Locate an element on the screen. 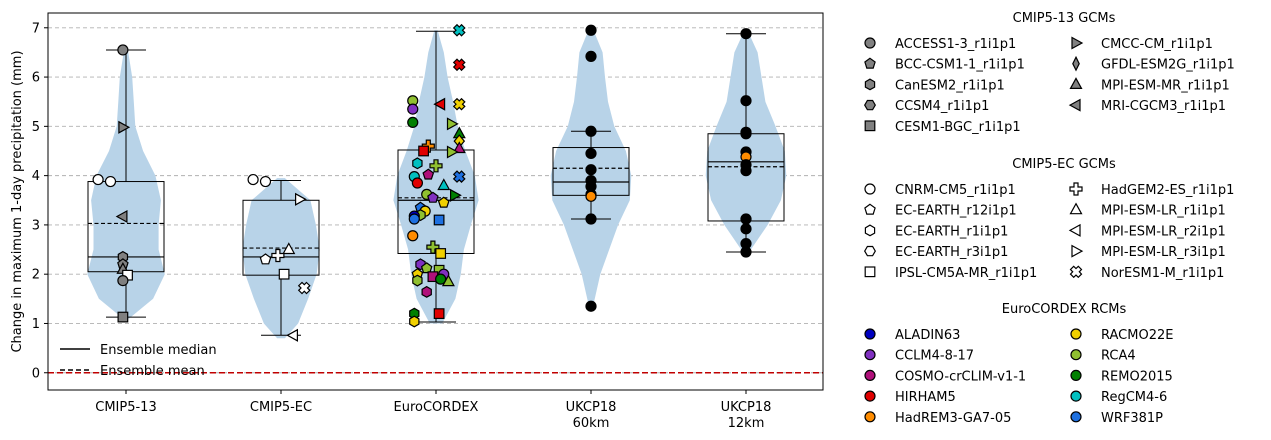 The height and width of the screenshot is (440, 1271). violin-ukcp12 is located at coordinates (746, 142).